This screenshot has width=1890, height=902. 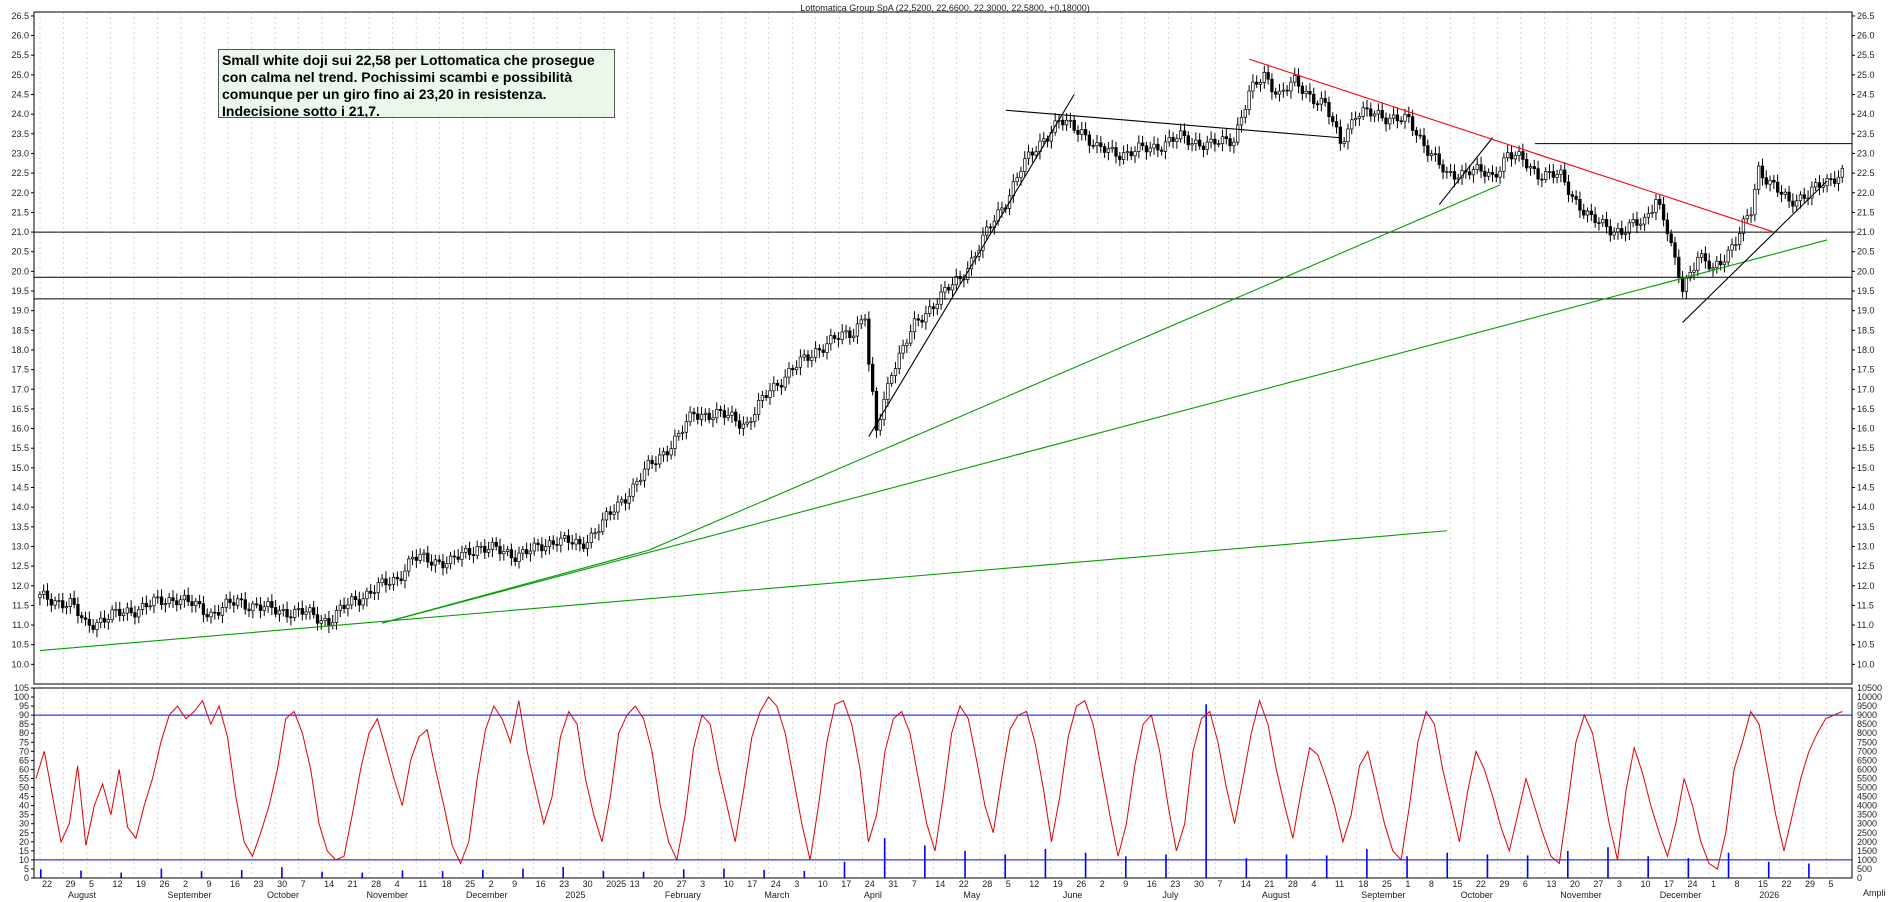 What do you see at coordinates (564, 884) in the screenshot?
I see `x-day-tick-label: 23` at bounding box center [564, 884].